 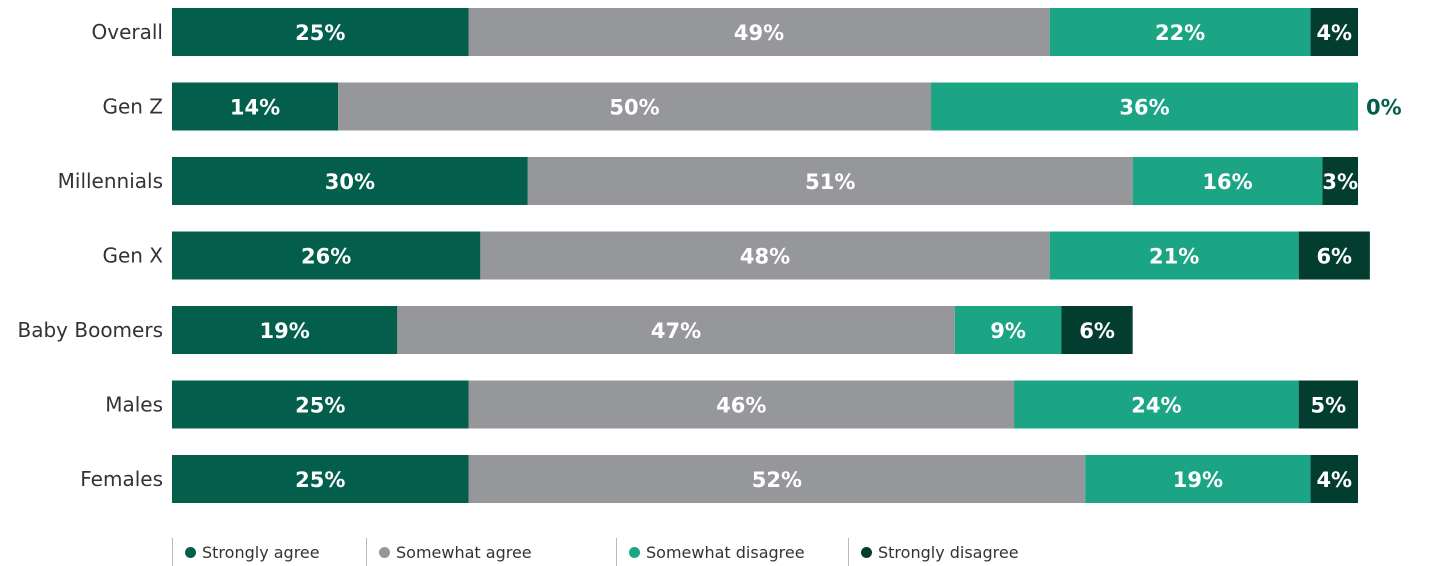 What do you see at coordinates (1156, 406) in the screenshot?
I see `data-label: 24%` at bounding box center [1156, 406].